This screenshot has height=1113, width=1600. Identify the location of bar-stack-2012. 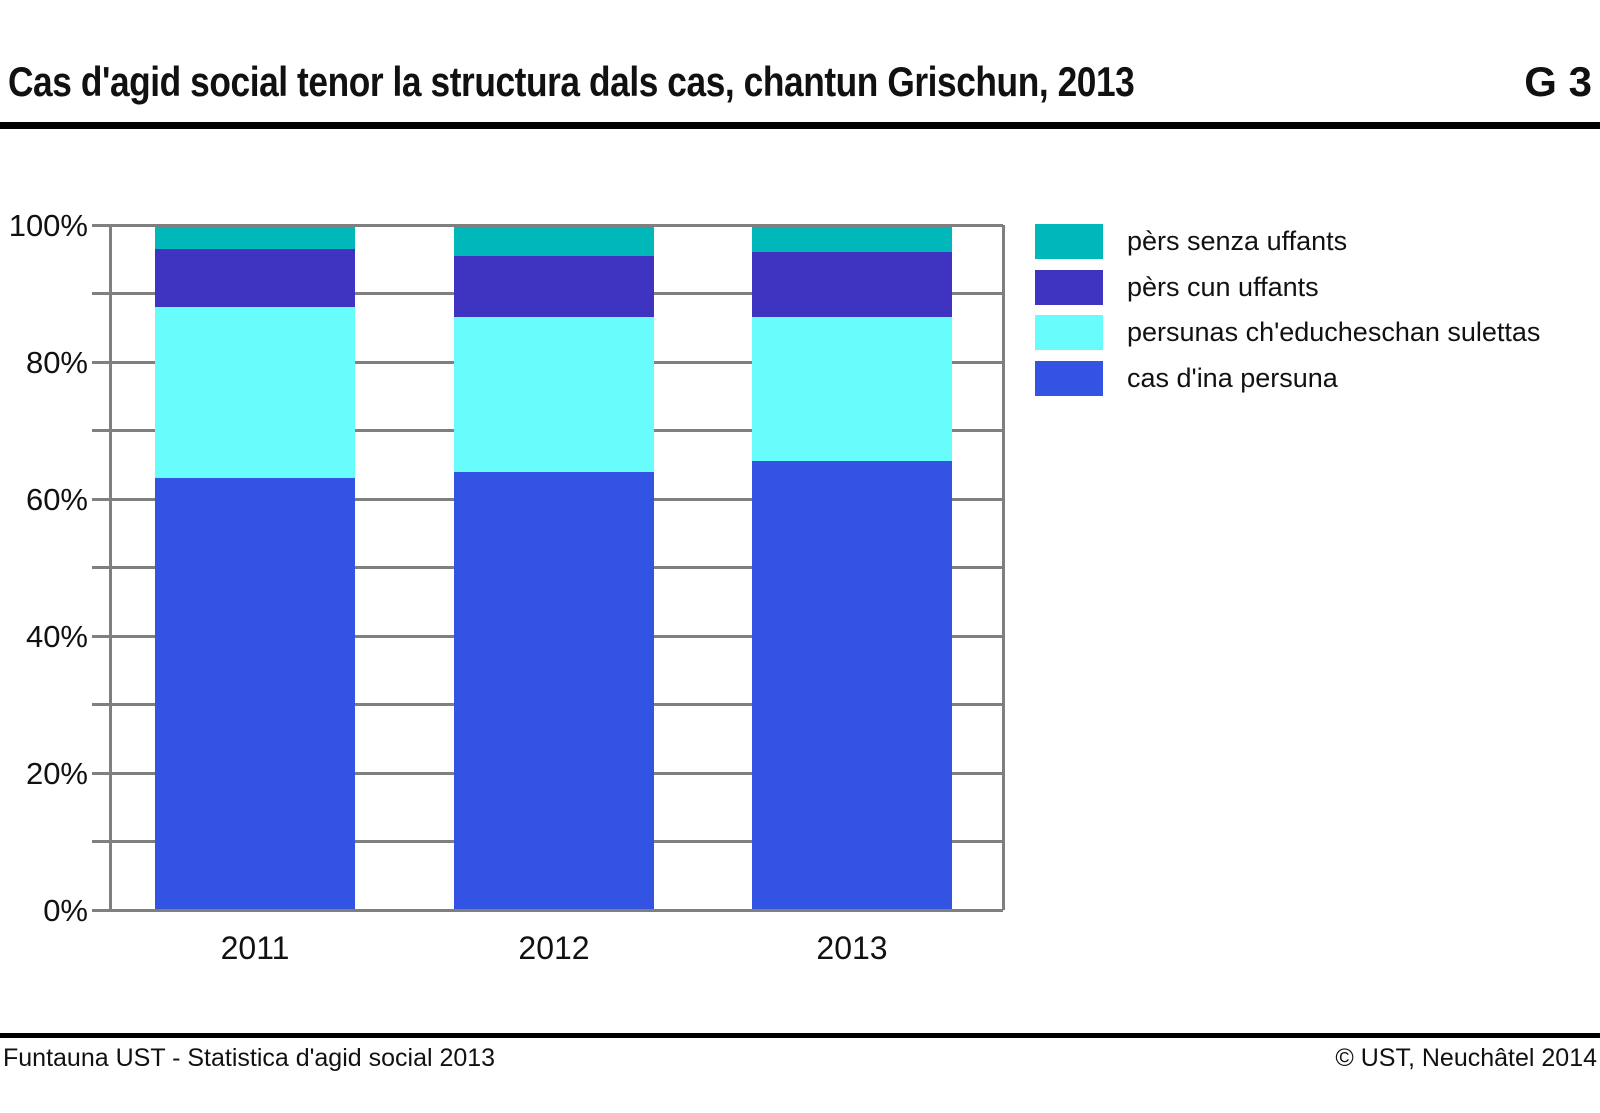
(554, 567).